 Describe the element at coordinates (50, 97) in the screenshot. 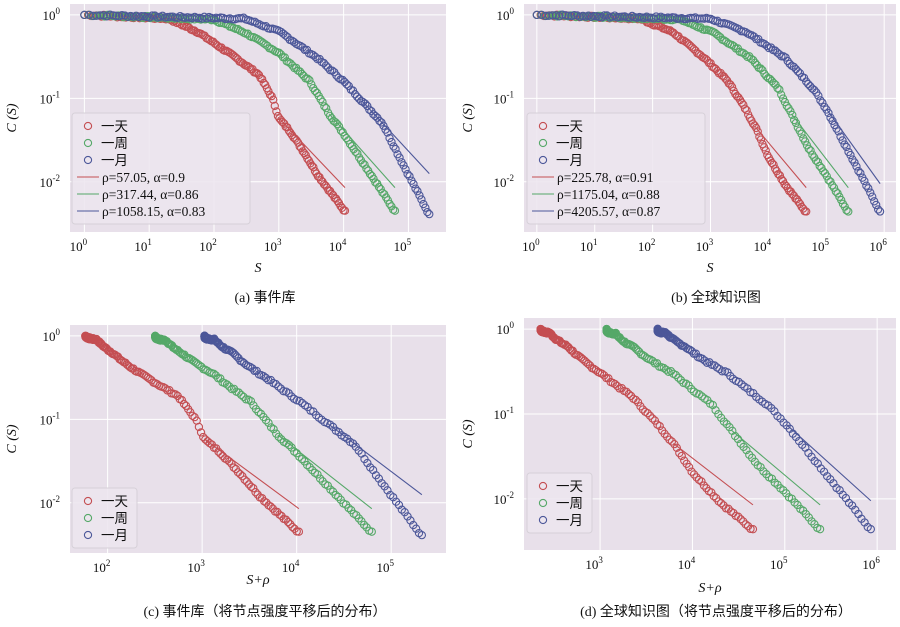

I see `y-tick-label: 10⁻¹` at that location.